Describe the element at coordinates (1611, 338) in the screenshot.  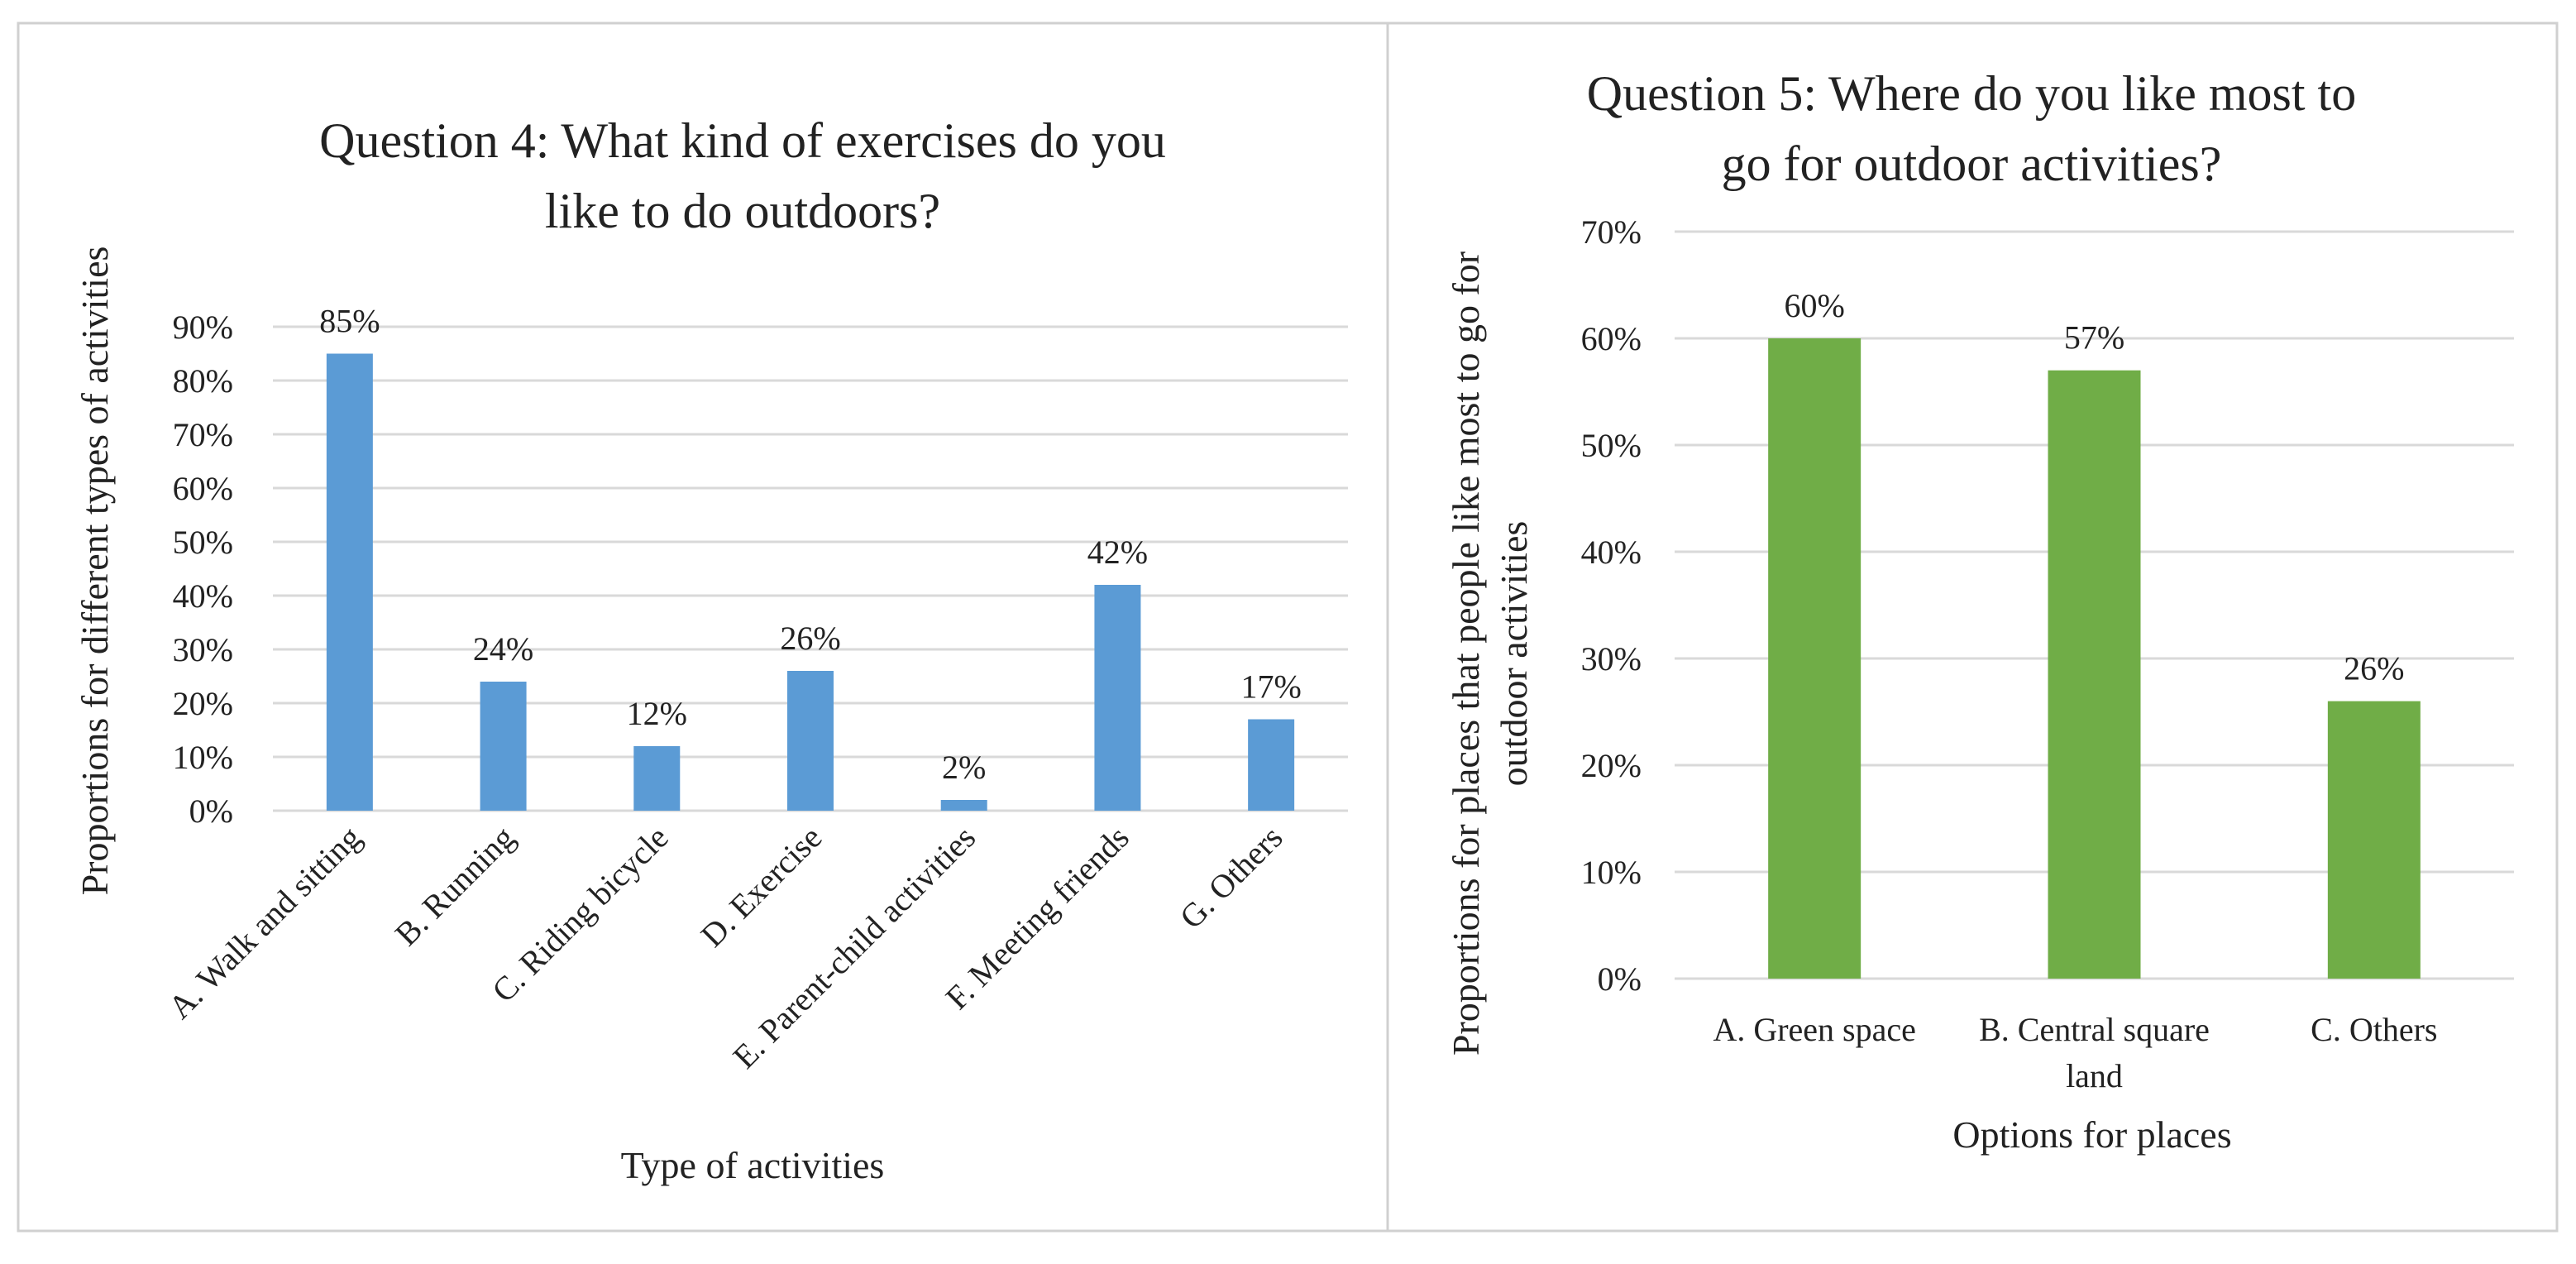
I see `chart2-y-tick-label: 60%` at that location.